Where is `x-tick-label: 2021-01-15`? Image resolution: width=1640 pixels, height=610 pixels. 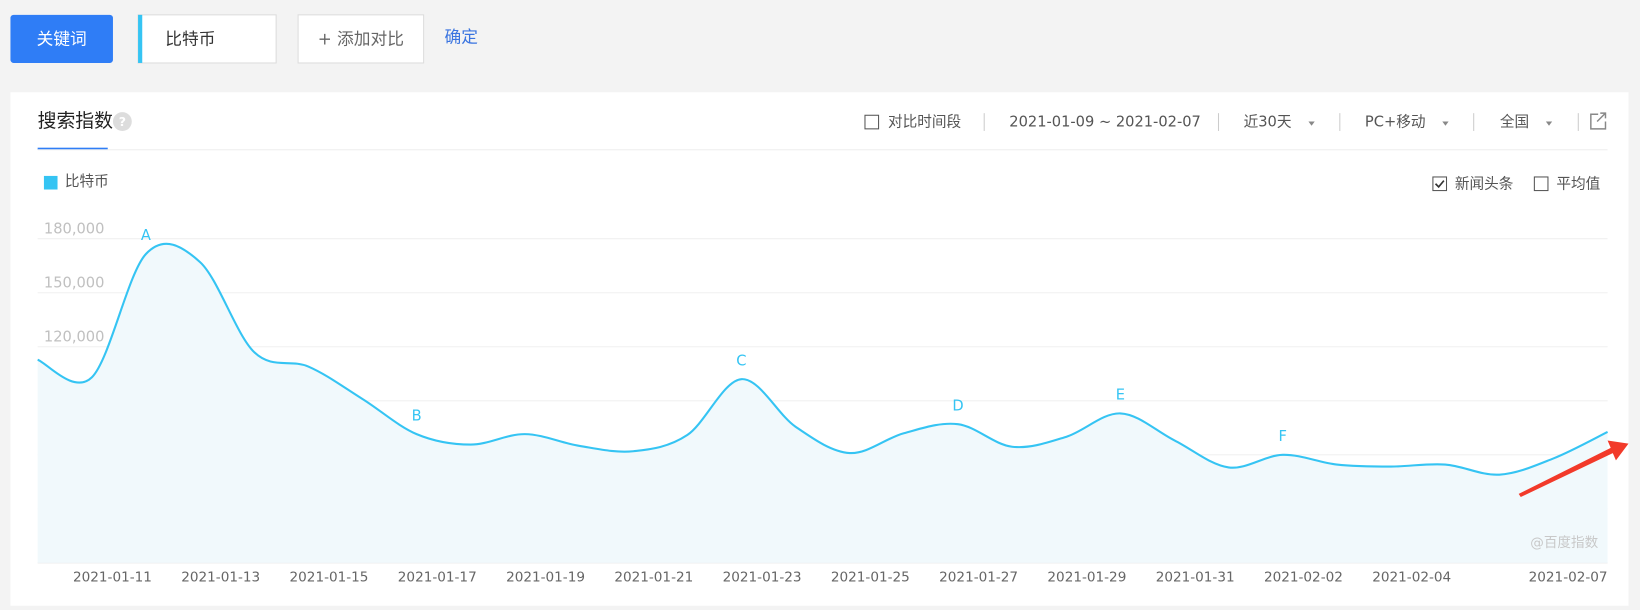
x-tick-label: 2021-01-15 is located at coordinates (329, 578).